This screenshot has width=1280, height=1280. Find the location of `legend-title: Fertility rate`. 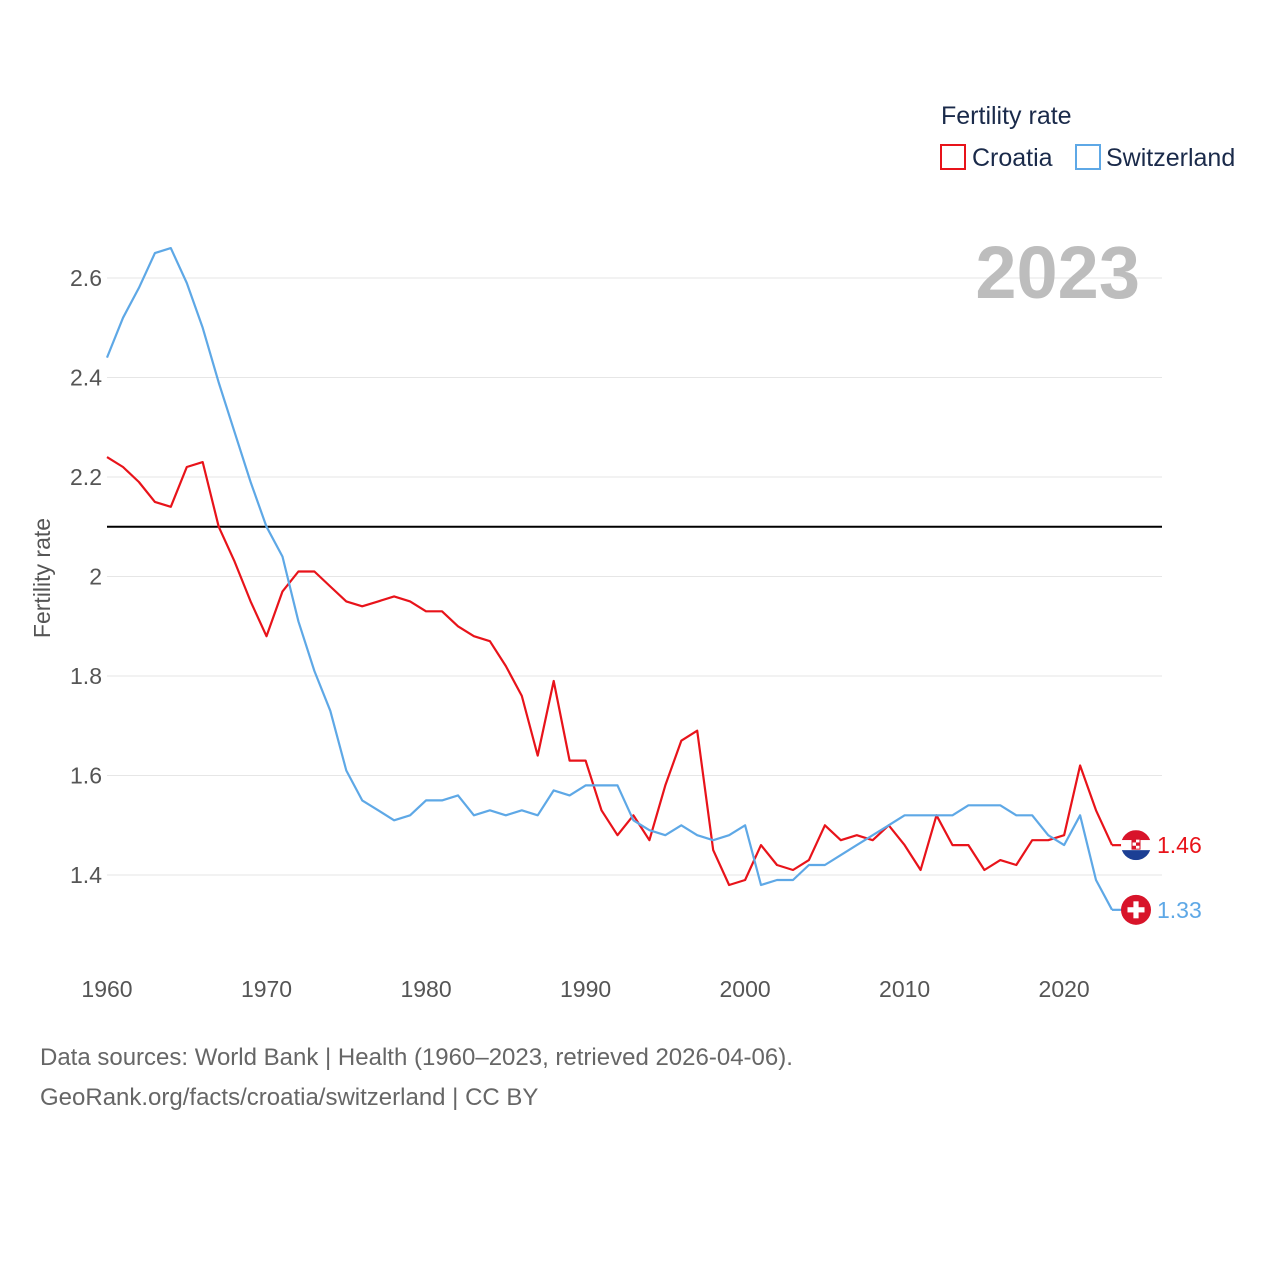

legend-title: Fertility rate is located at coordinates (1006, 116).